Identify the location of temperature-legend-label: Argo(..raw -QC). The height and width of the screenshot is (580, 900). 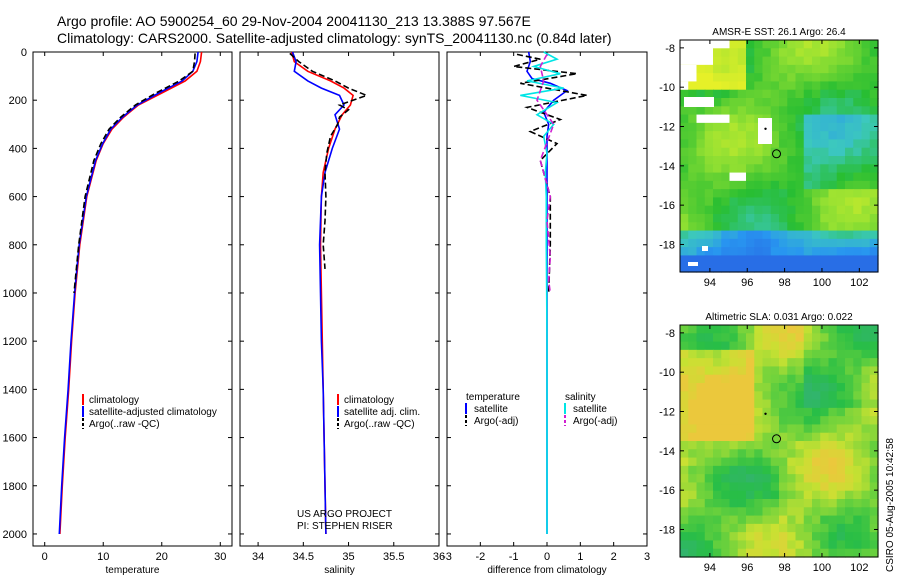
(124, 424).